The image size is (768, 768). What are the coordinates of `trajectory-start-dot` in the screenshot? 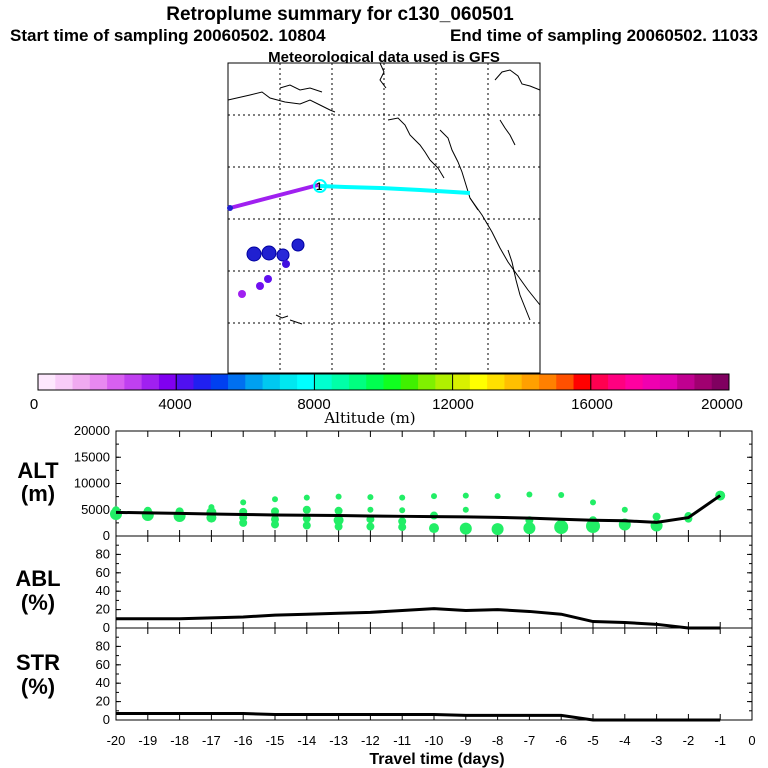 It's located at (230, 208).